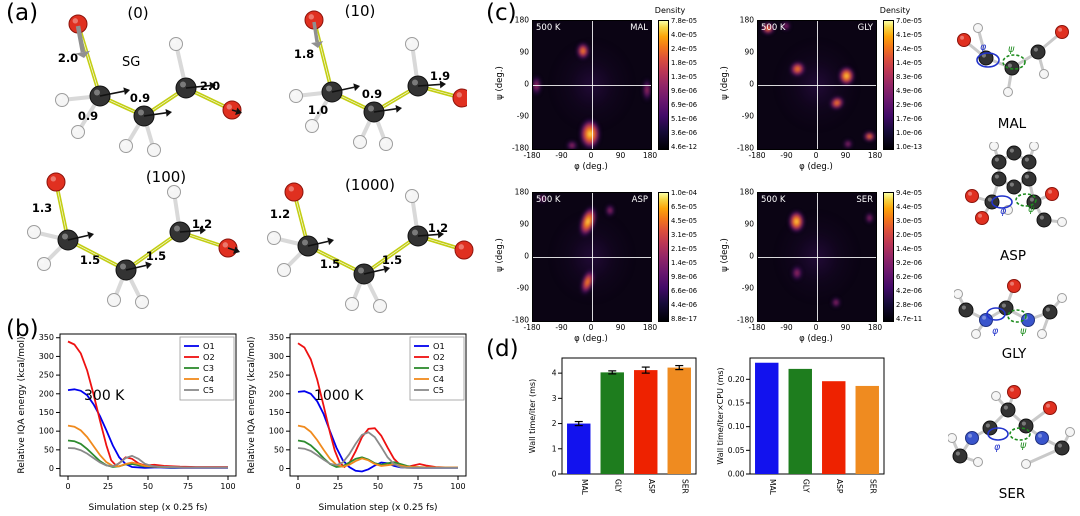  What do you see at coordinates (208, 390) in the screenshot?
I see `legend-label: C5` at bounding box center [208, 390].